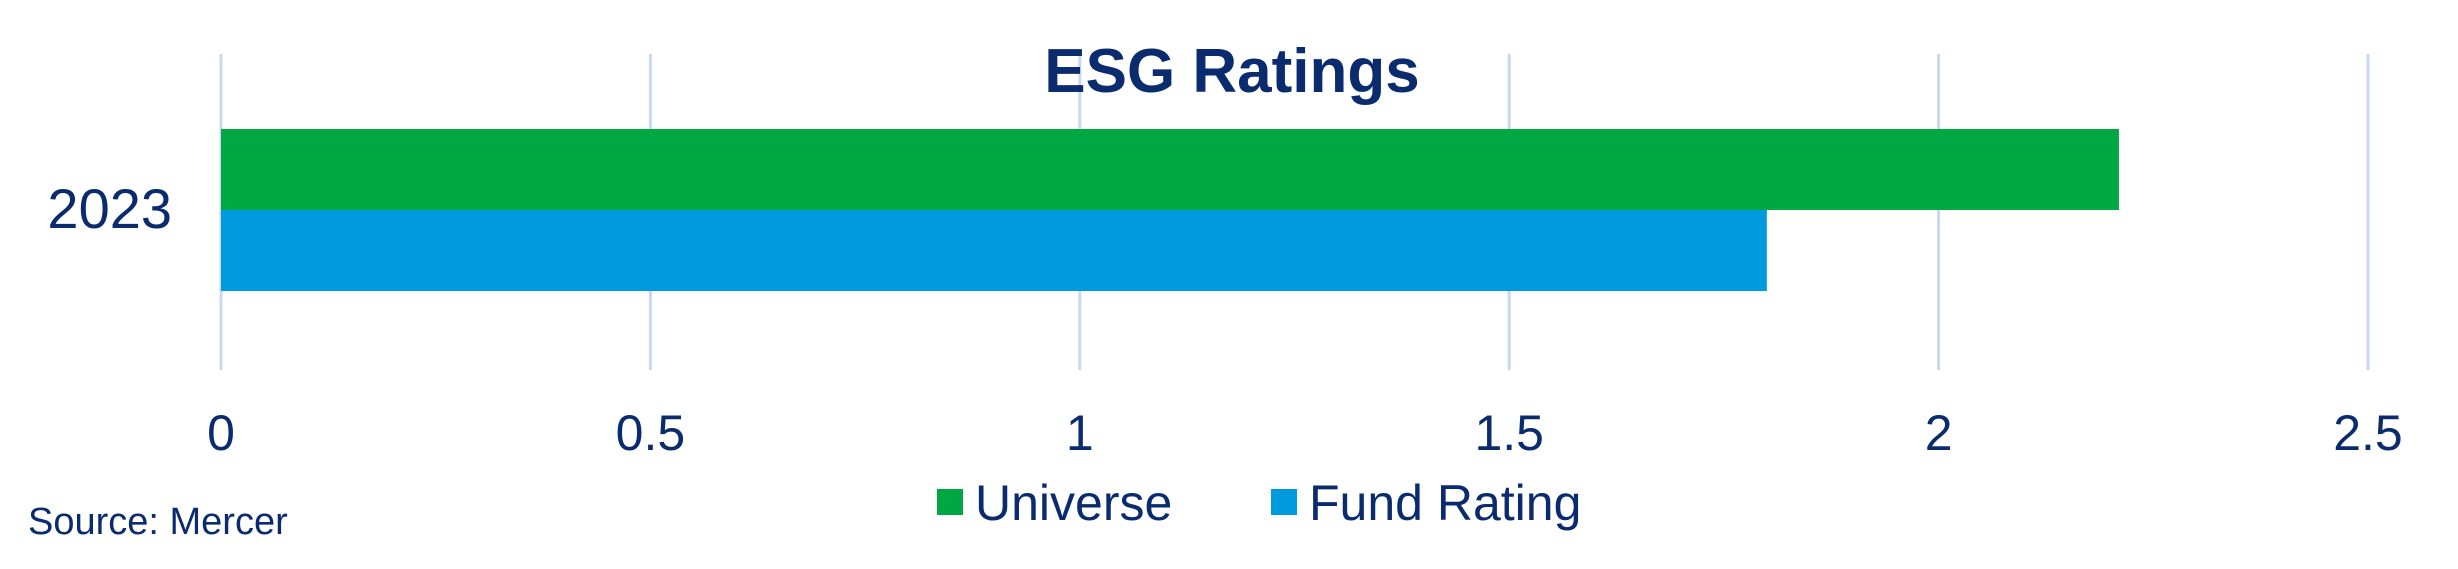 This screenshot has height=569, width=2458. What do you see at coordinates (1080, 433) in the screenshot?
I see `x-tick-label-2: 1` at bounding box center [1080, 433].